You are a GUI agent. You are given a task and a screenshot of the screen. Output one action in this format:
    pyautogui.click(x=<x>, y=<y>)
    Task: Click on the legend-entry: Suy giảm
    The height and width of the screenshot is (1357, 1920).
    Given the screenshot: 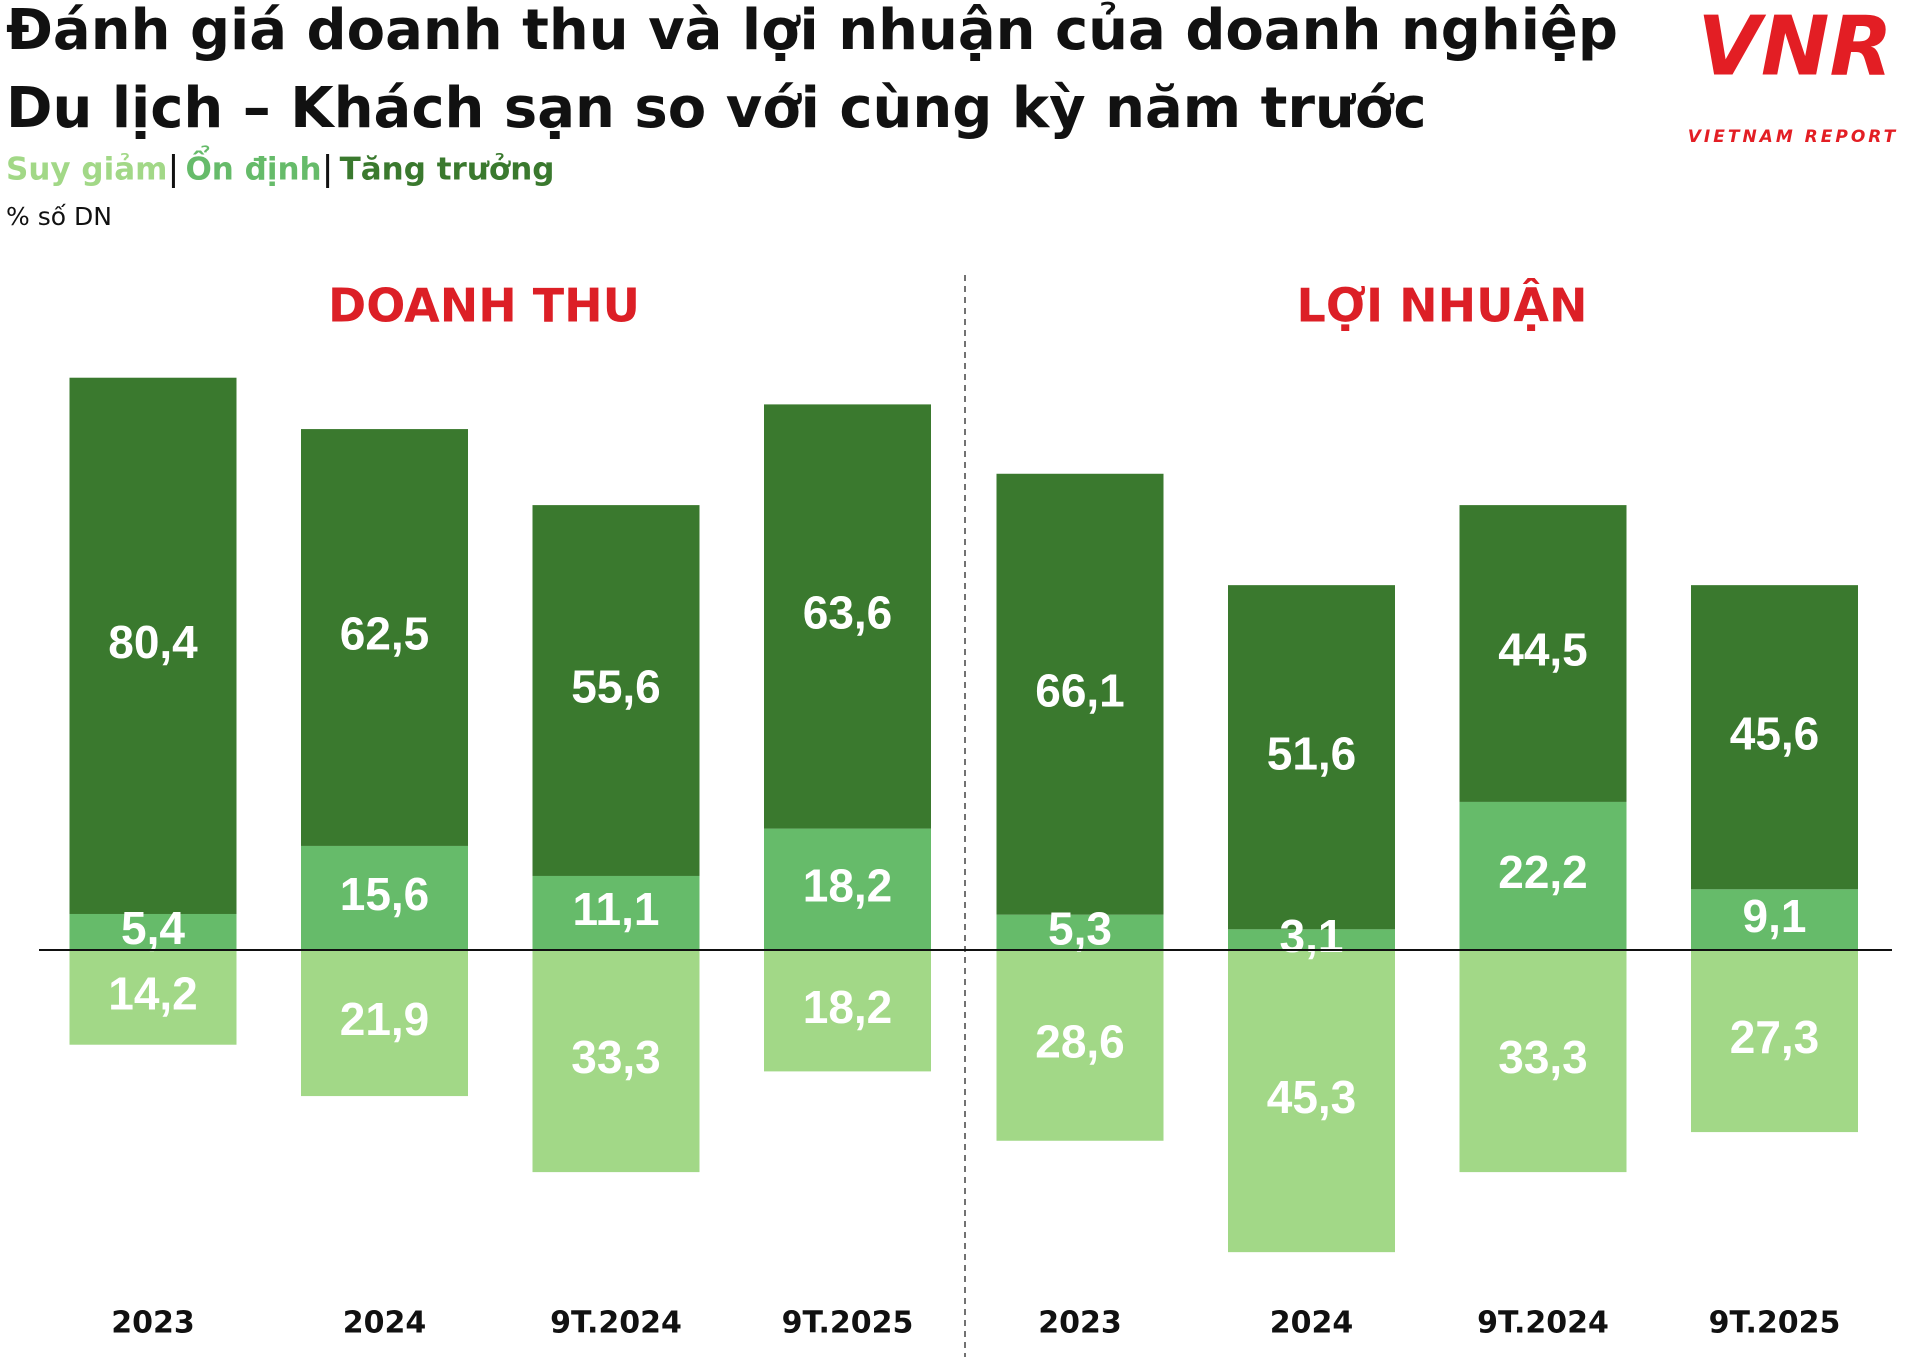 What is the action you would take?
    pyautogui.click(x=86, y=170)
    